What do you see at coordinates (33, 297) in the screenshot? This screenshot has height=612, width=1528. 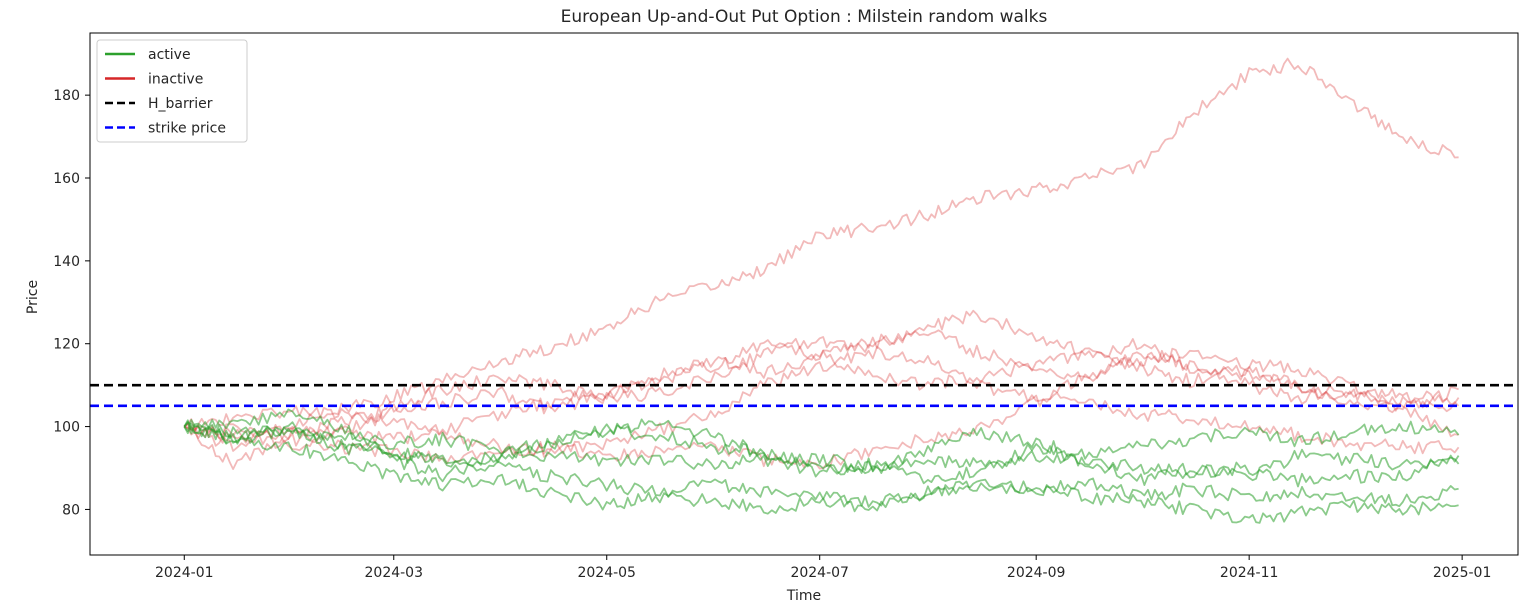 I see `y-axis-label: Price` at bounding box center [33, 297].